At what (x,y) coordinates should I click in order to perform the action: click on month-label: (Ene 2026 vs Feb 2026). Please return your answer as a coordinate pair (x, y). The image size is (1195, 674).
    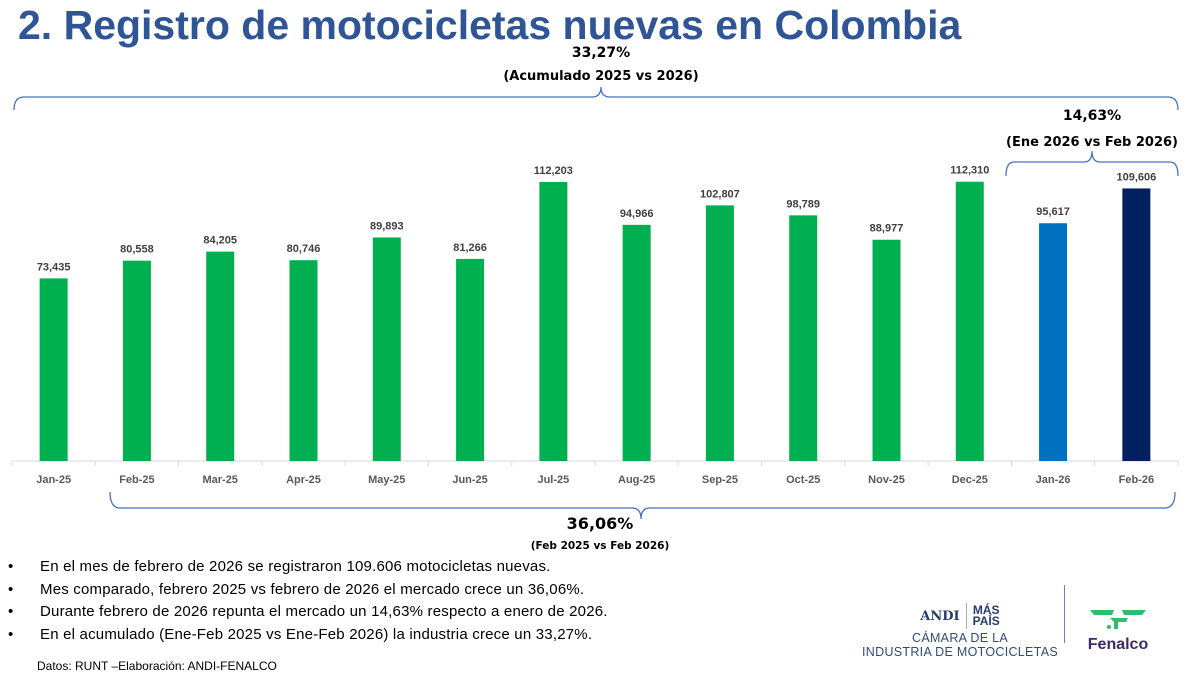
    Looking at the image, I should click on (1092, 142).